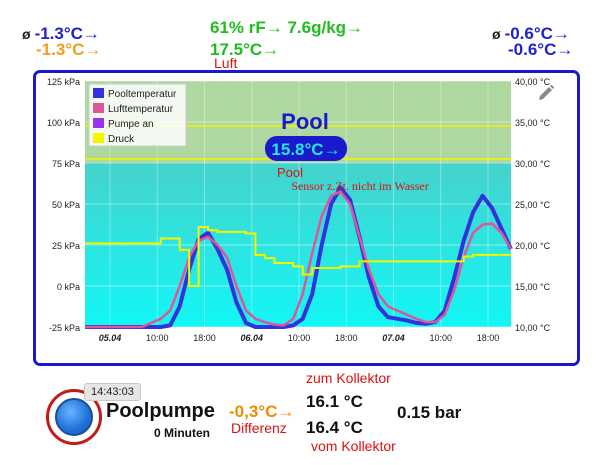  I want to click on left-temp-line1: ø -1.3°C→, so click(61, 34).